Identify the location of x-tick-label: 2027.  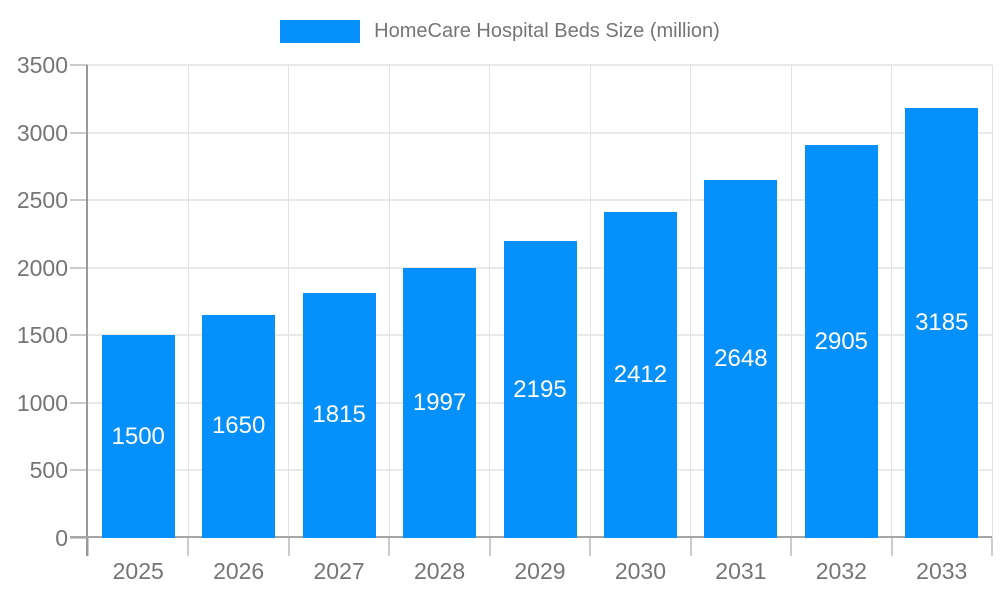
(339, 571).